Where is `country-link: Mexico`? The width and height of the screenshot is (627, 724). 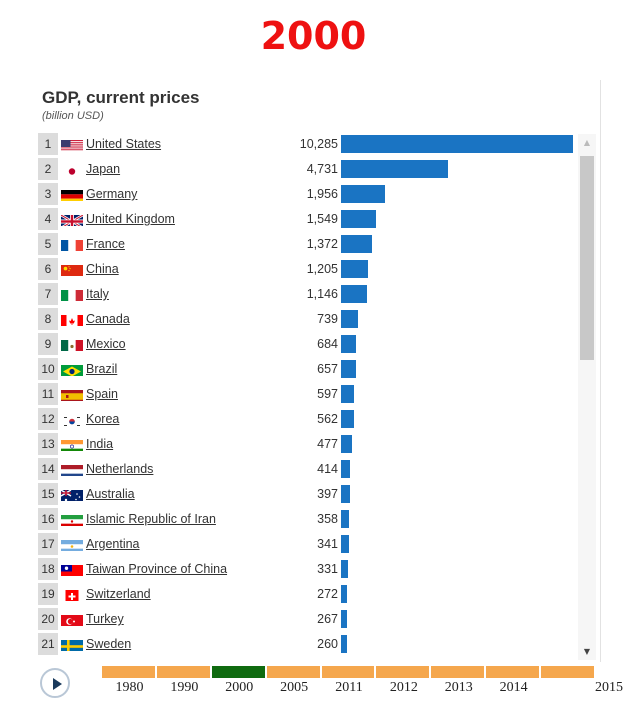
country-link: Mexico is located at coordinates (106, 344).